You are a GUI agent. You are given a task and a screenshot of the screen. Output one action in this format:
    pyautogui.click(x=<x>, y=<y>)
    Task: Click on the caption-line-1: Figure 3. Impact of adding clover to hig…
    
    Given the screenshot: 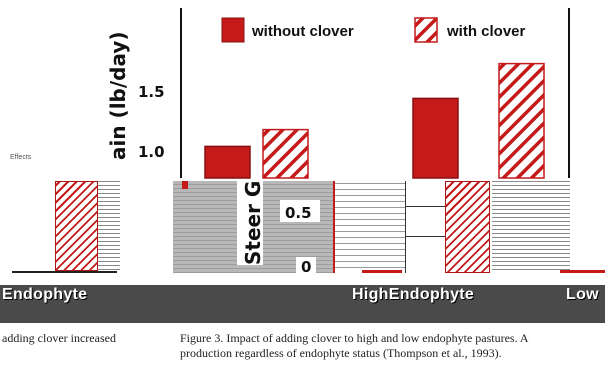 What is the action you would take?
    pyautogui.click(x=354, y=338)
    